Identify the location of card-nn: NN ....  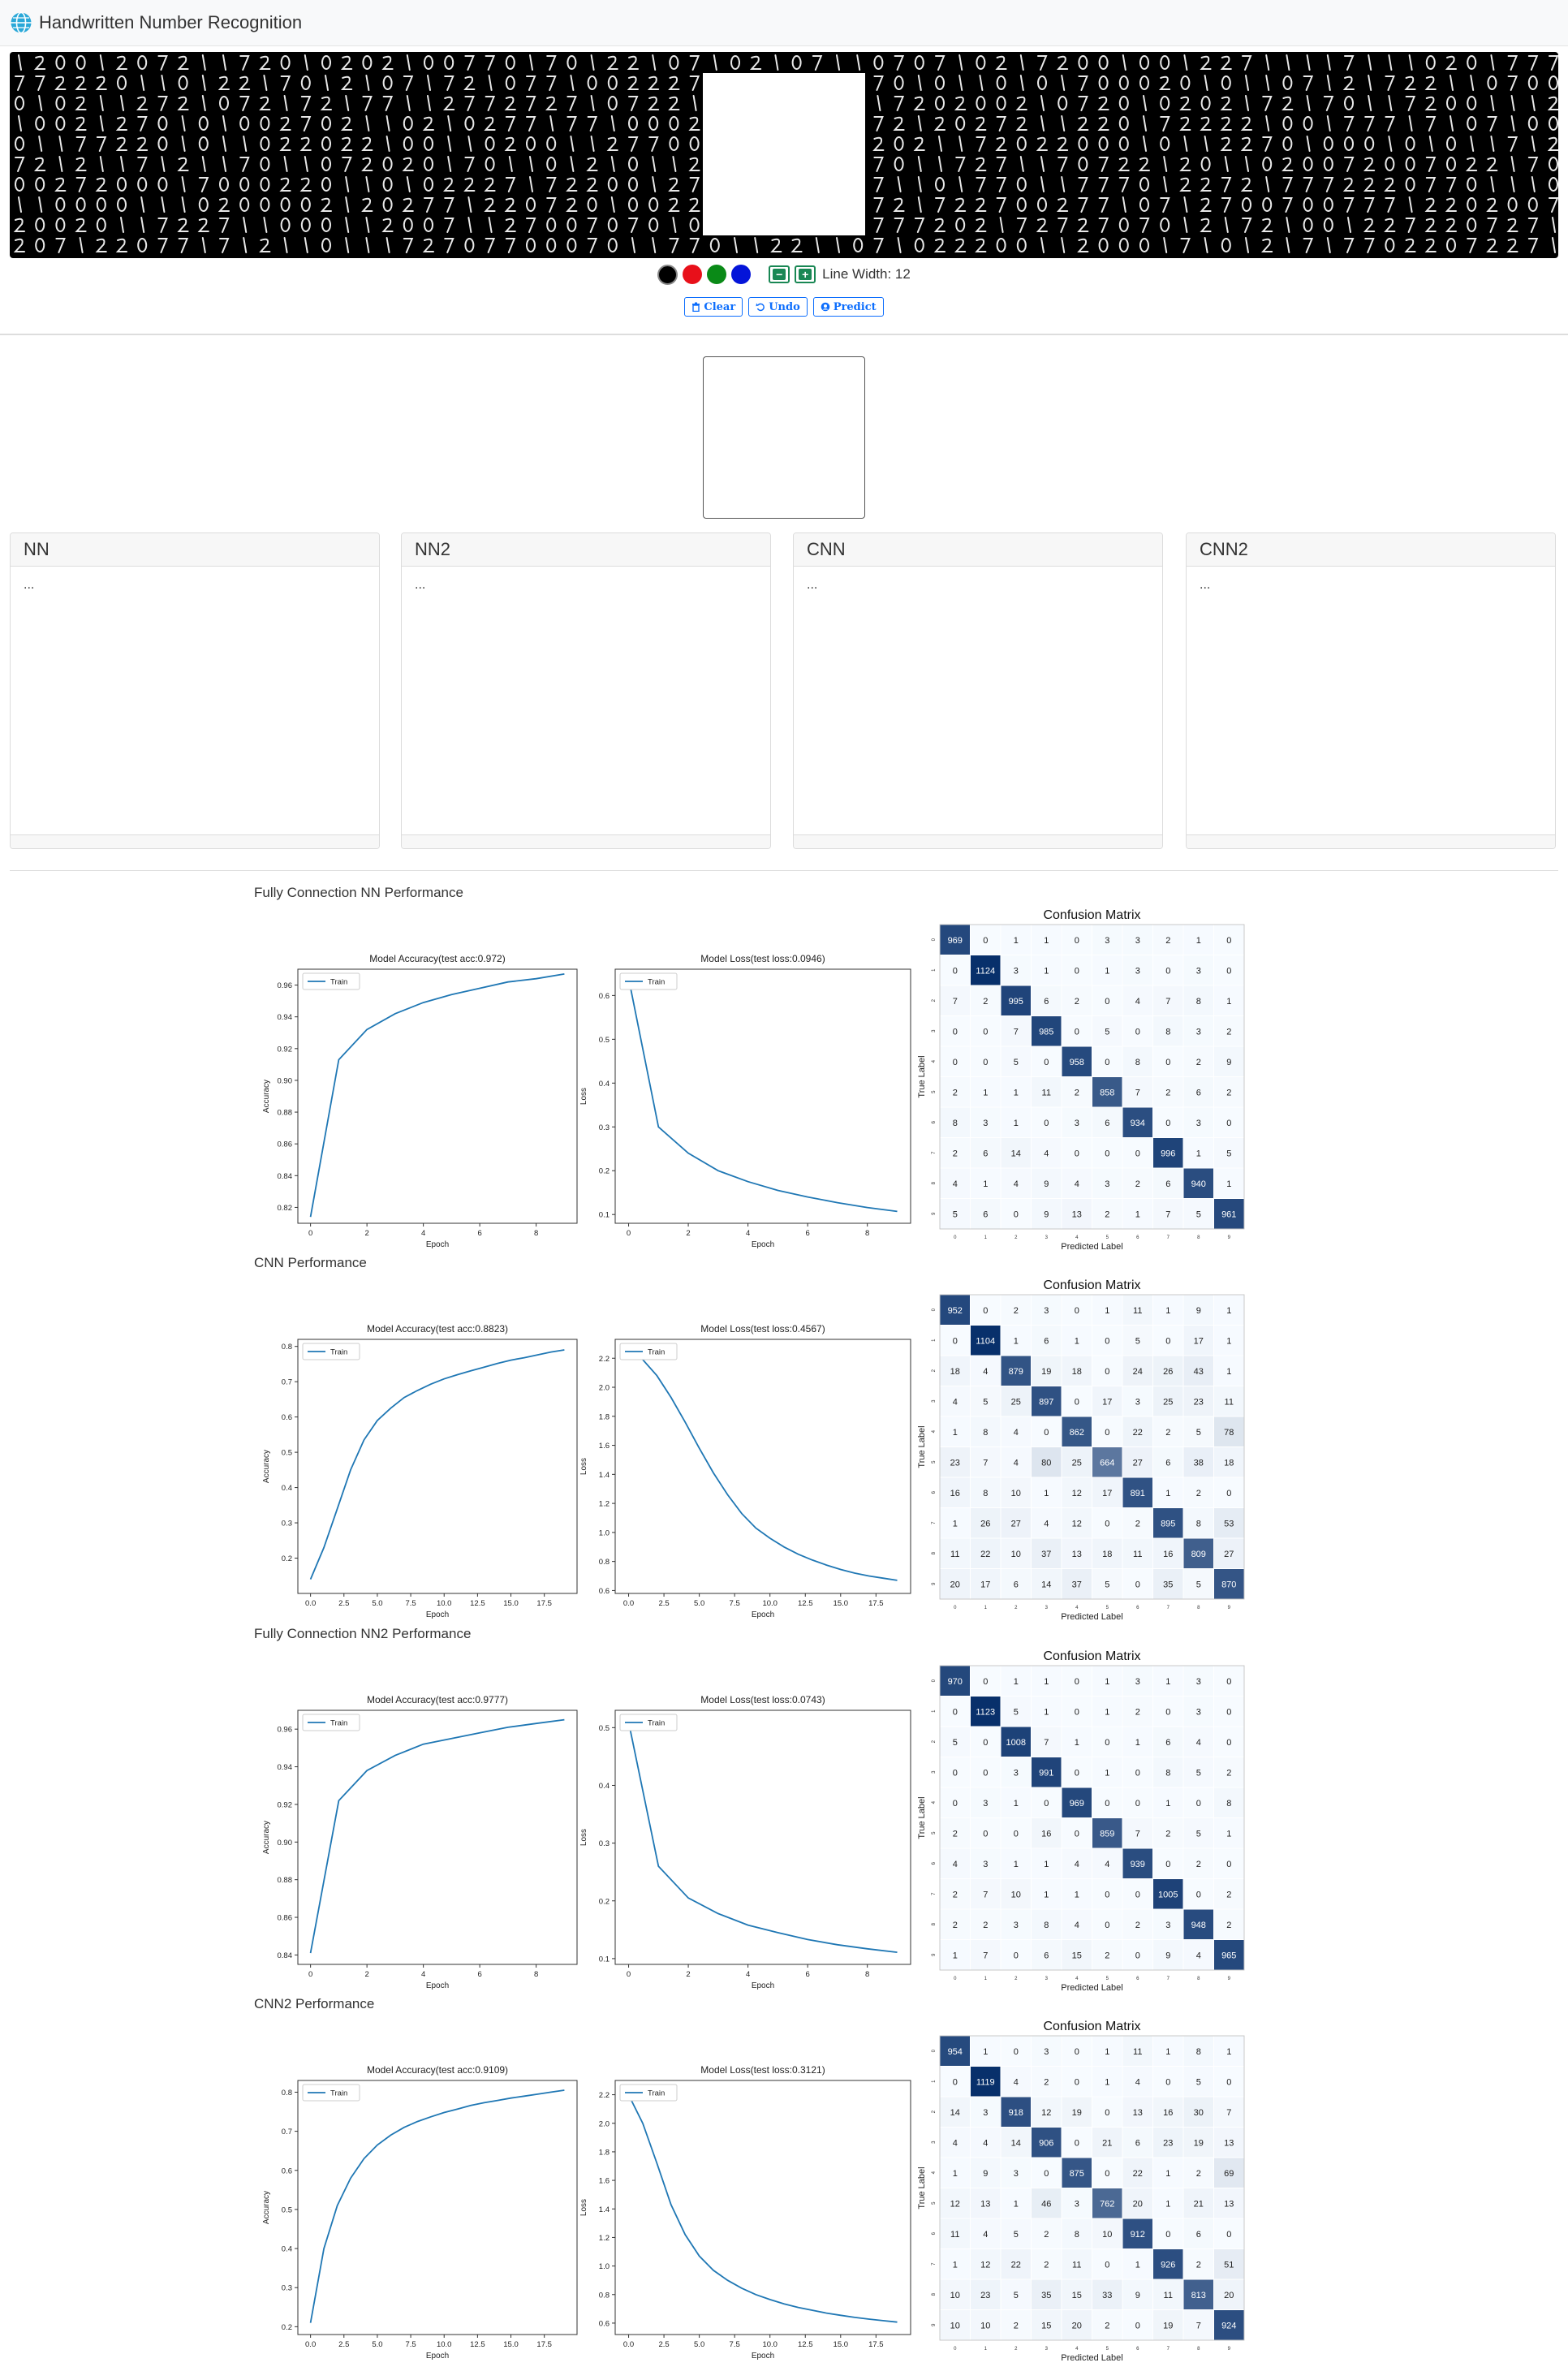
(195, 691).